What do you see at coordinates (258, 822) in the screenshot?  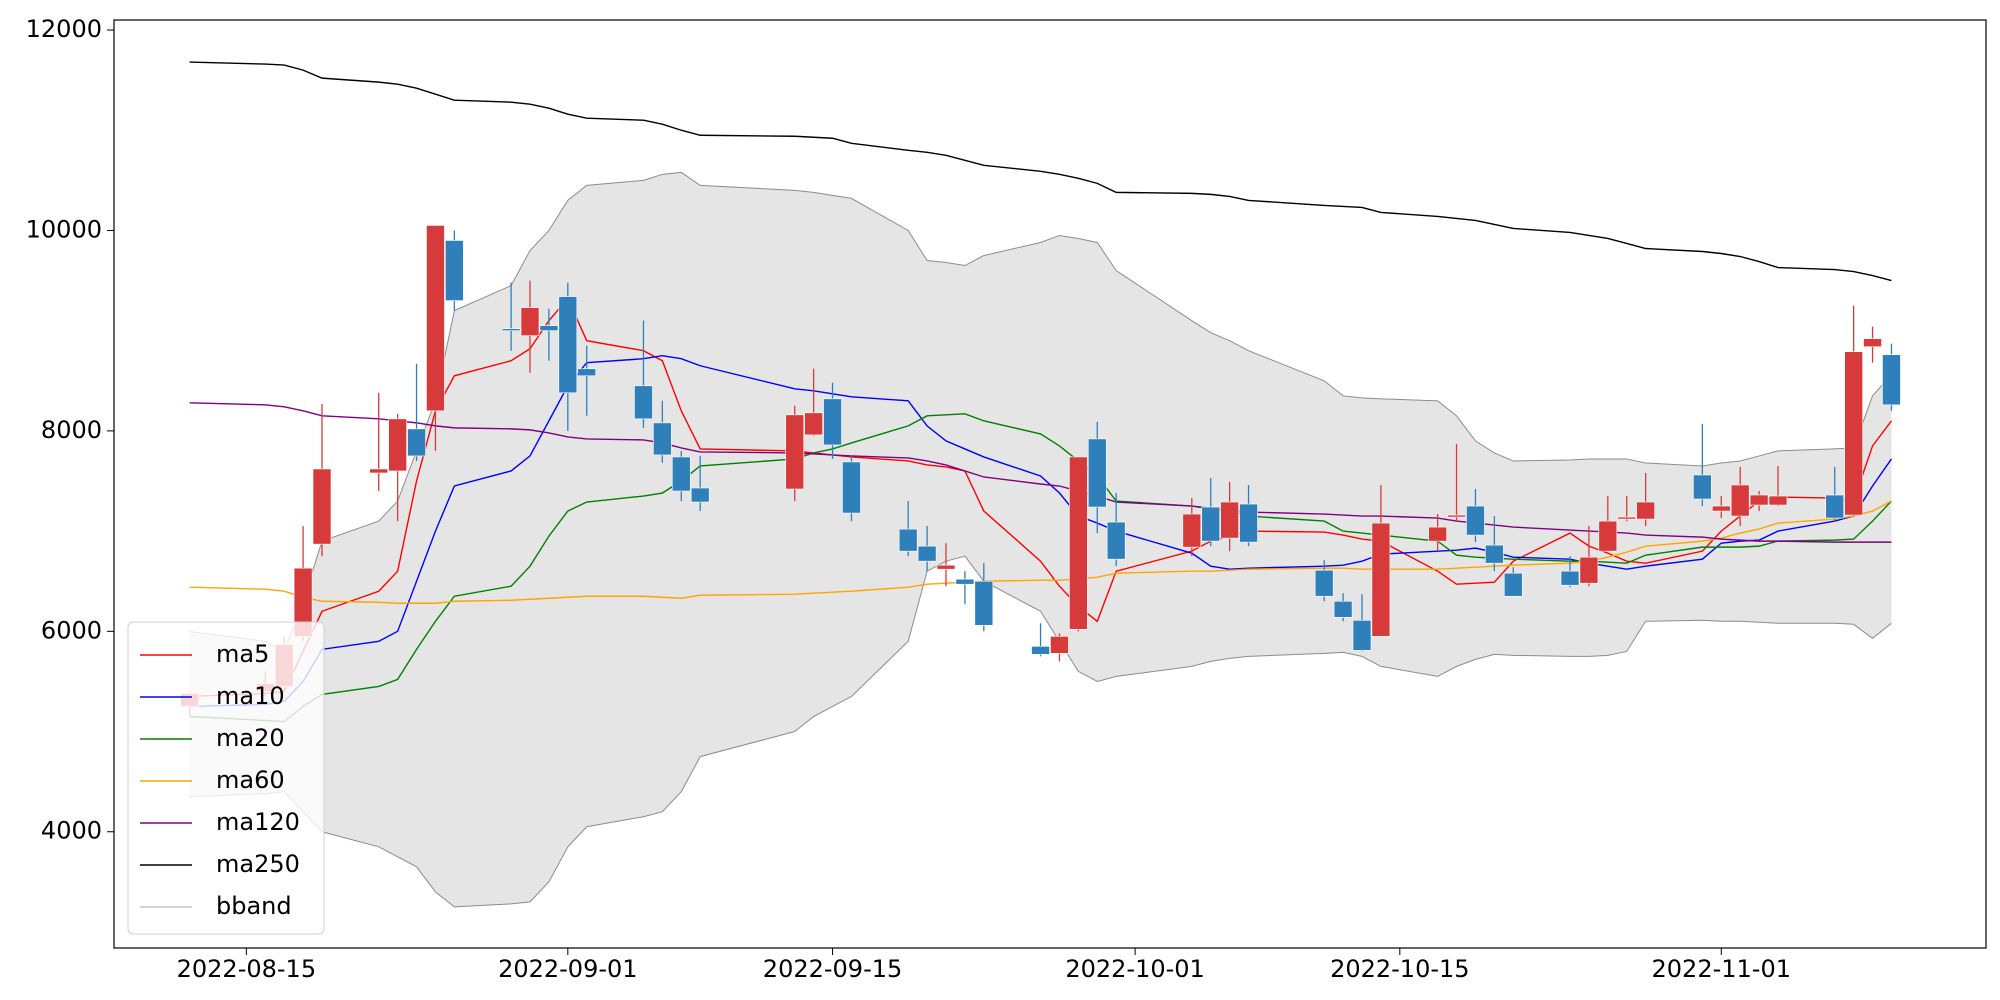 I see `legend-label: ma120` at bounding box center [258, 822].